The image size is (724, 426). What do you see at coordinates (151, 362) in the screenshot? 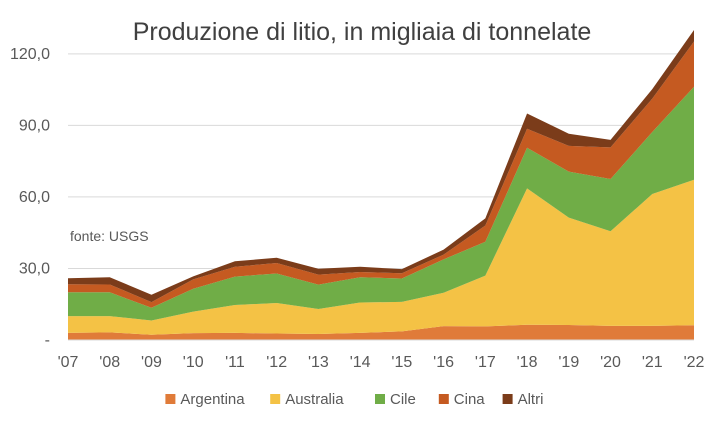
I see `x-tick-label: '09` at bounding box center [151, 362].